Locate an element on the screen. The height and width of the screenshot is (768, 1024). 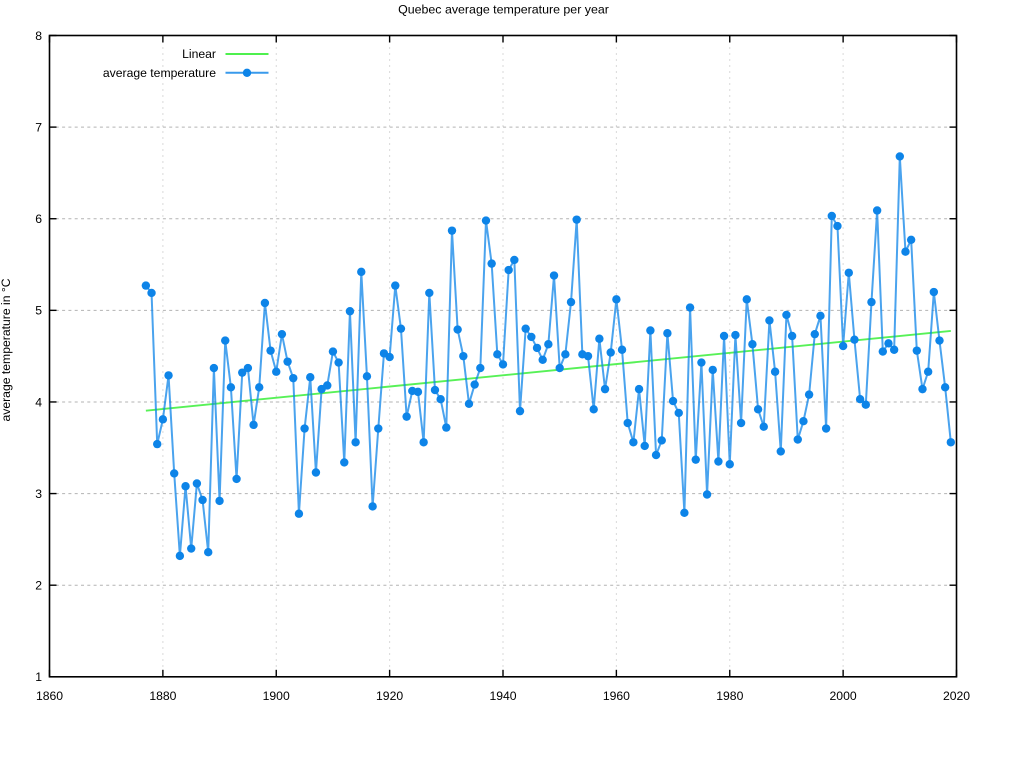
svg-text: Linear is located at coordinates (199, 54).